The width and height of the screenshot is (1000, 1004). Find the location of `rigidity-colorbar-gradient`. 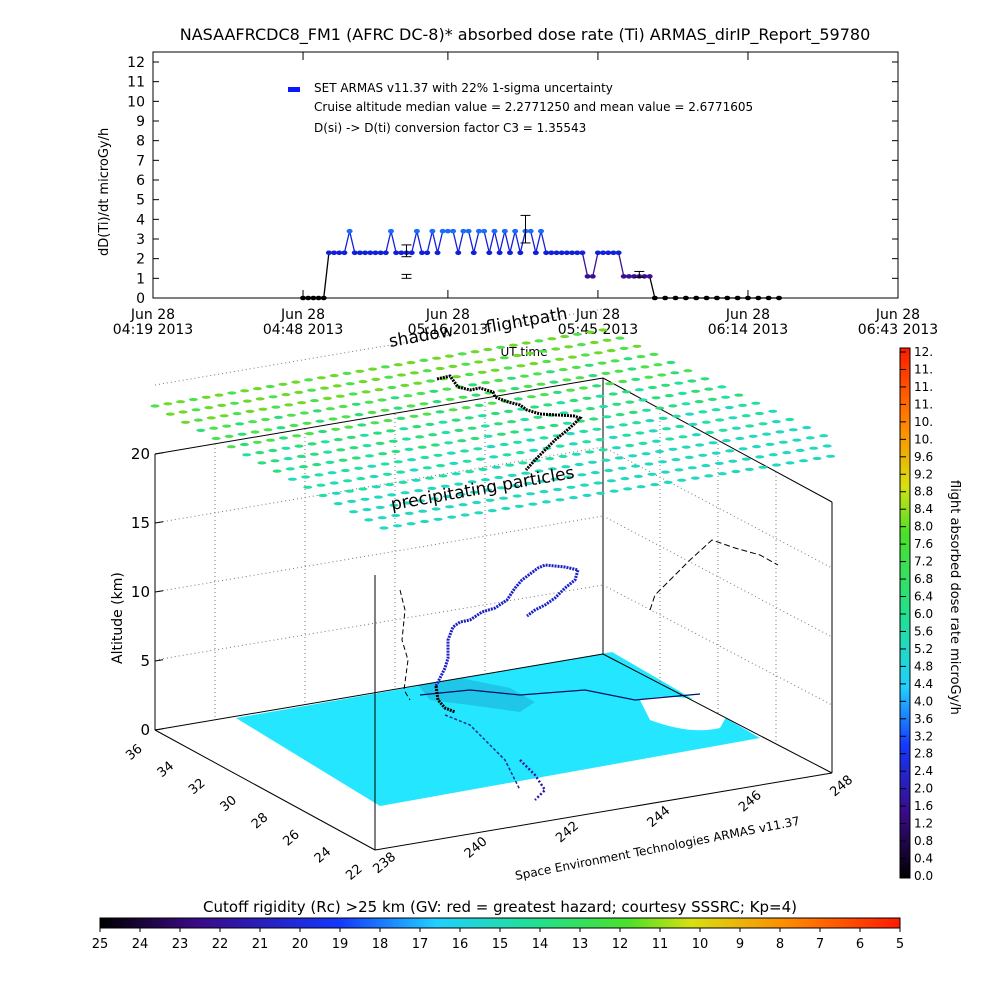

rigidity-colorbar-gradient is located at coordinates (500, 923).